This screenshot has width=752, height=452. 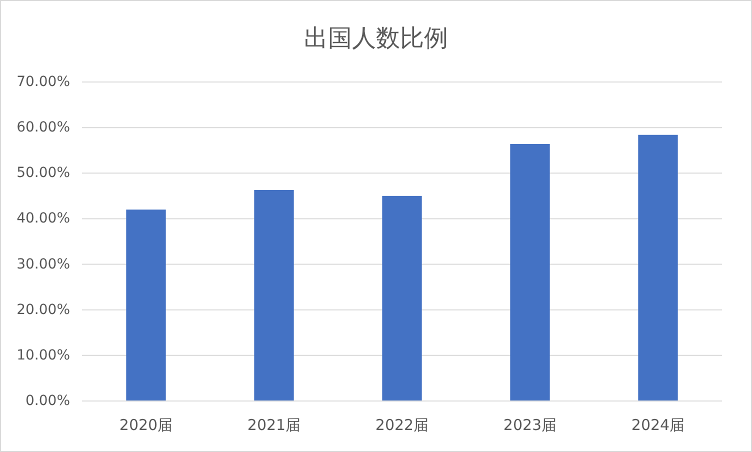 What do you see at coordinates (376, 38) in the screenshot?
I see `title: 出国人数比例` at bounding box center [376, 38].